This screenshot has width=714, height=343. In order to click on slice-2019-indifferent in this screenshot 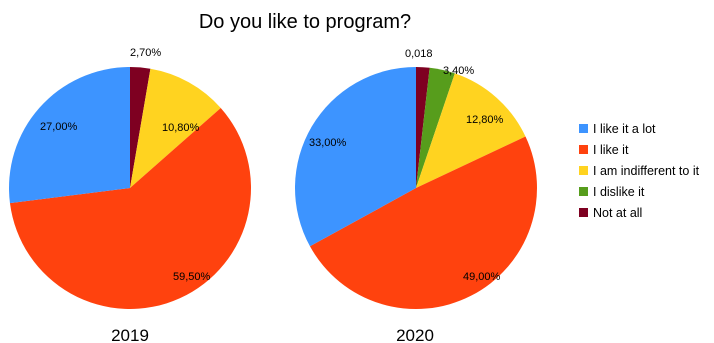, I will do `click(175, 128)`.